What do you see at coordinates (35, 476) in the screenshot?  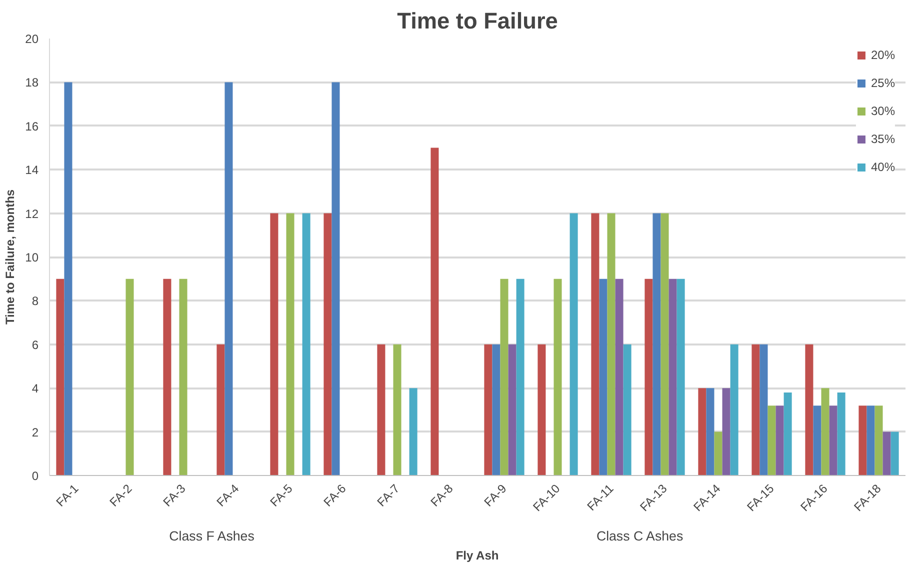 I see `y-tick-label: 0` at bounding box center [35, 476].